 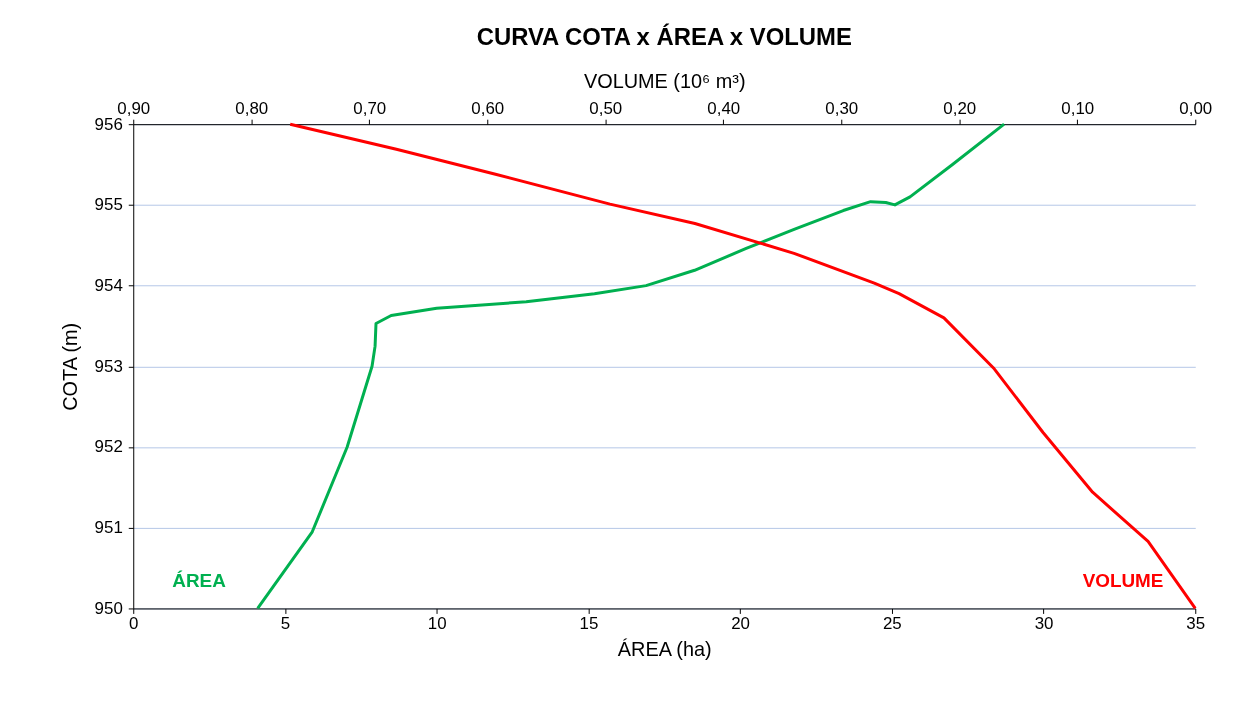 What do you see at coordinates (108, 205) in the screenshot?
I see `y-tick-label: 955` at bounding box center [108, 205].